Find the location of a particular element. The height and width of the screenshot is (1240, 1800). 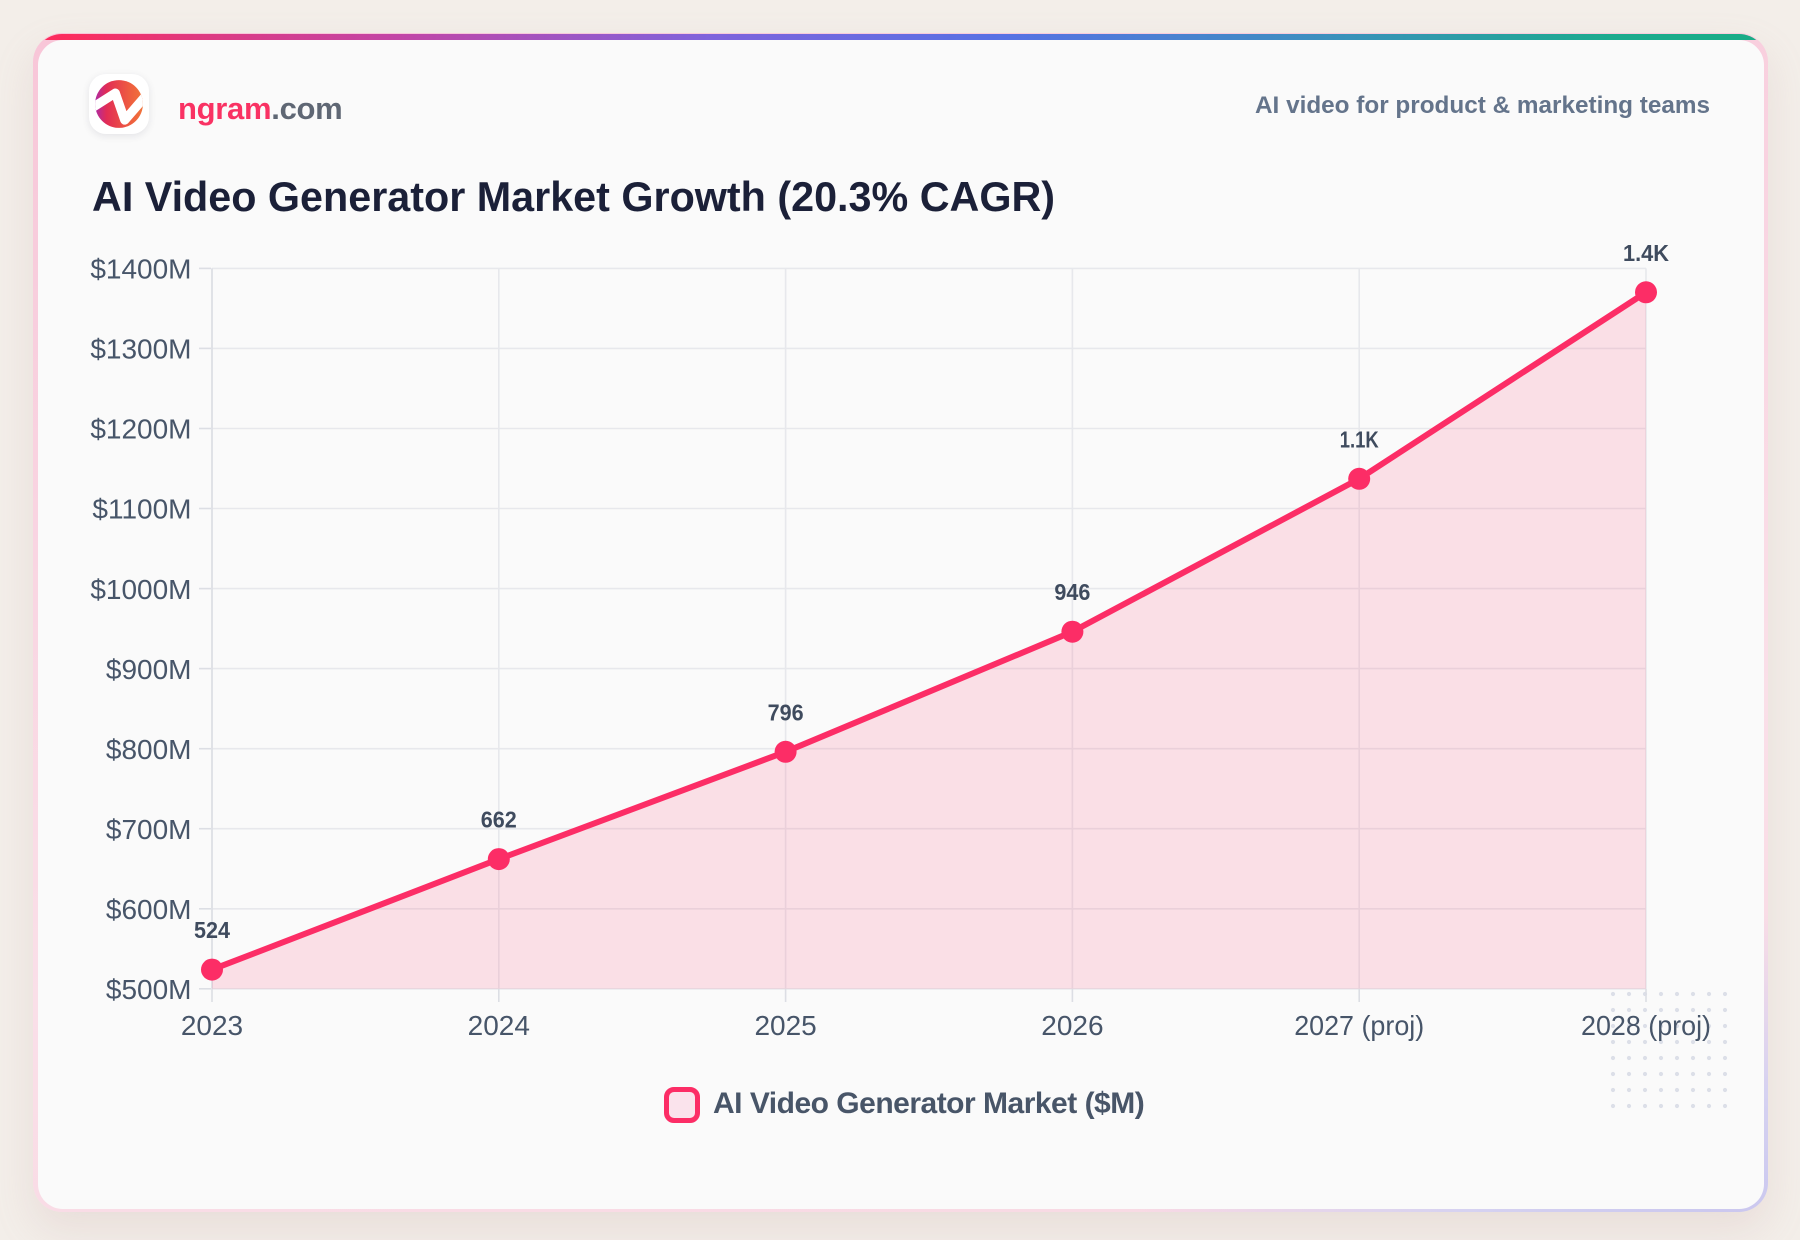

svg-text: 662 is located at coordinates (499, 820).